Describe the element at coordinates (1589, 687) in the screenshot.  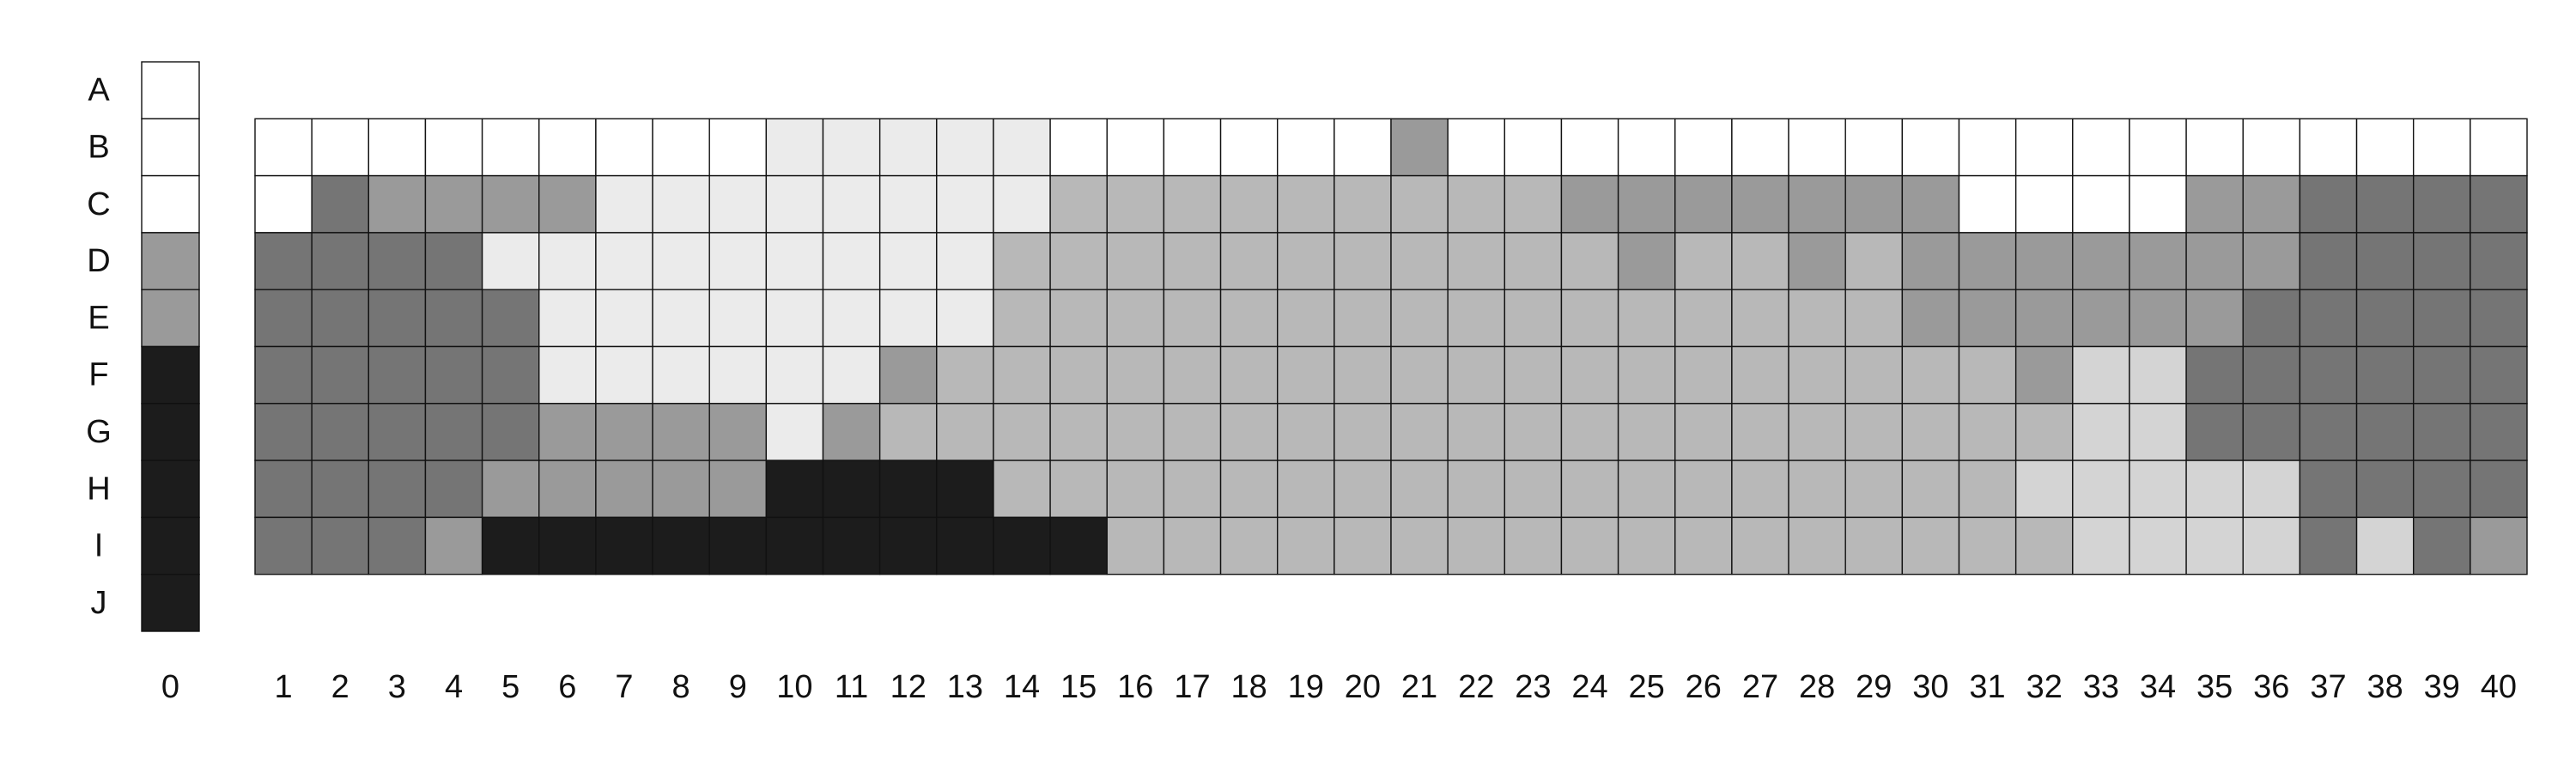
I see `column-label-24: 24` at that location.